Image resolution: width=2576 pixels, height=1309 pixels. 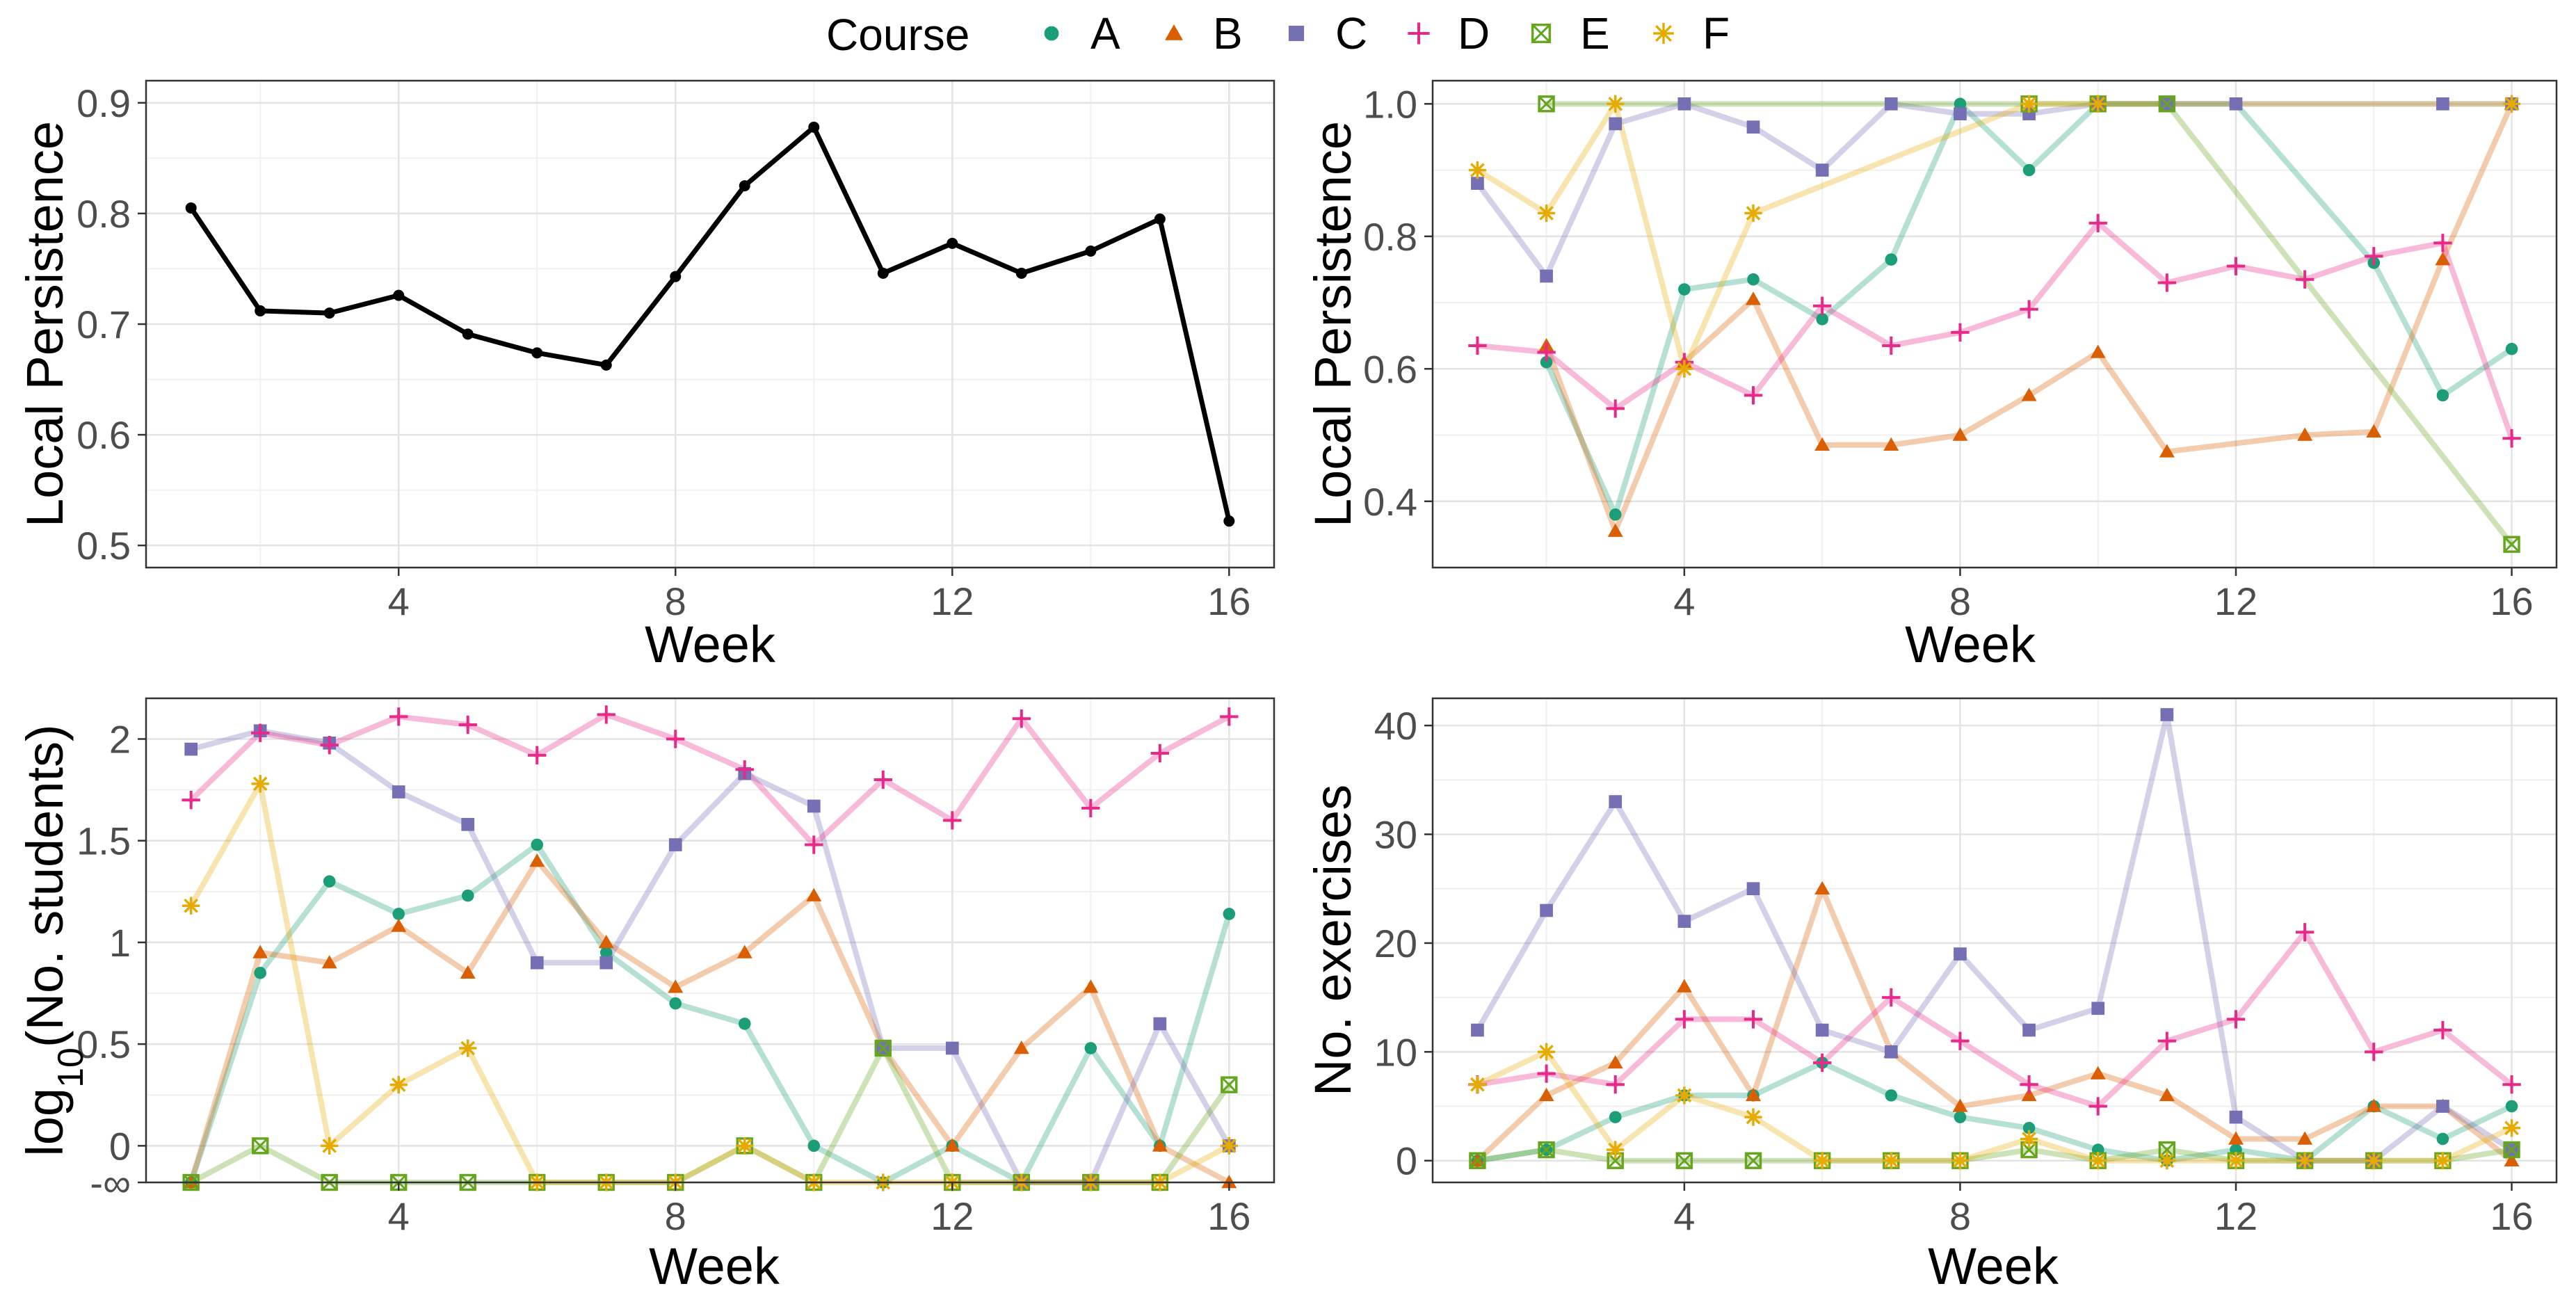 What do you see at coordinates (104, 324) in the screenshot?
I see `y-tick-label: 0.7` at bounding box center [104, 324].